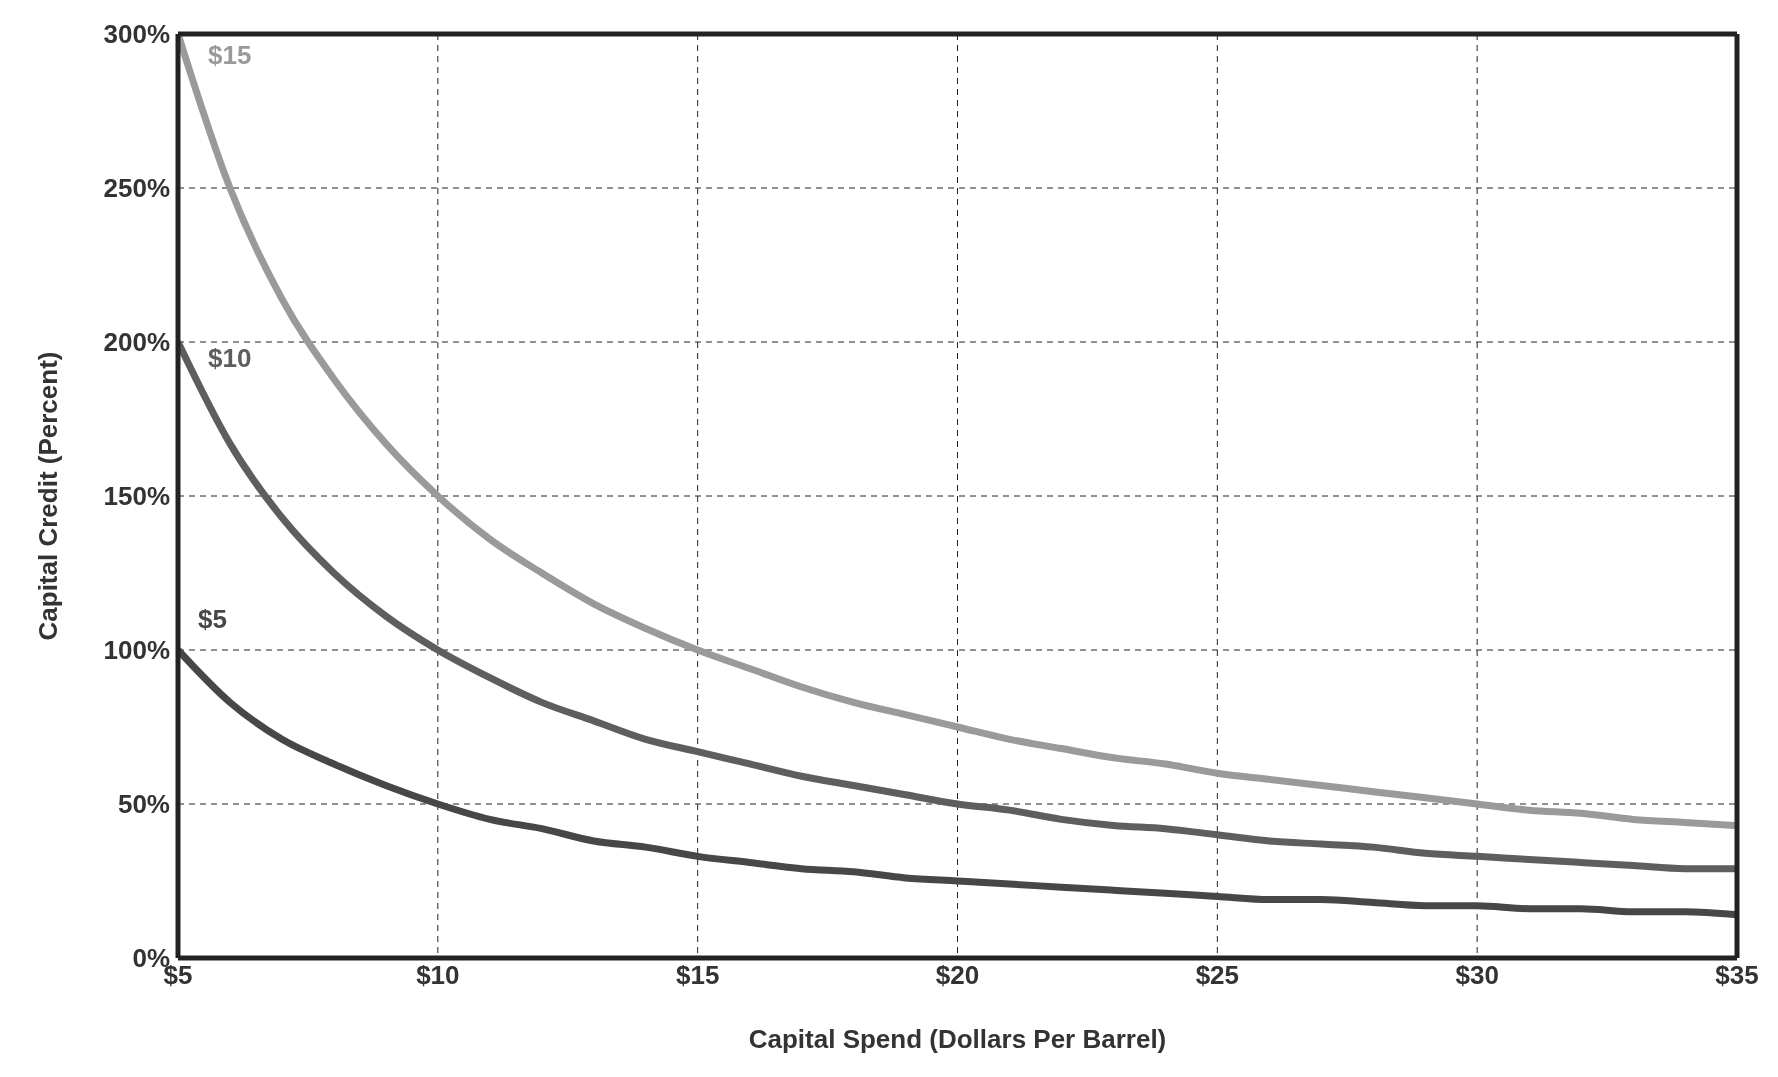  What do you see at coordinates (230, 55) in the screenshot?
I see `series-label: $15` at bounding box center [230, 55].